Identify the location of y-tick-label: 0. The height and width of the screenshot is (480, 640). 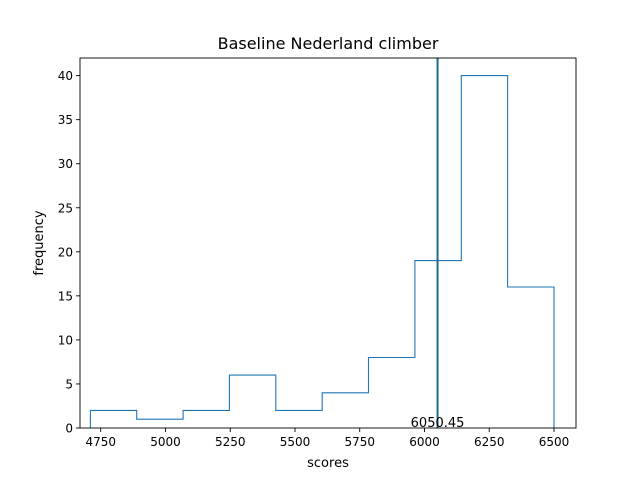
(69, 429).